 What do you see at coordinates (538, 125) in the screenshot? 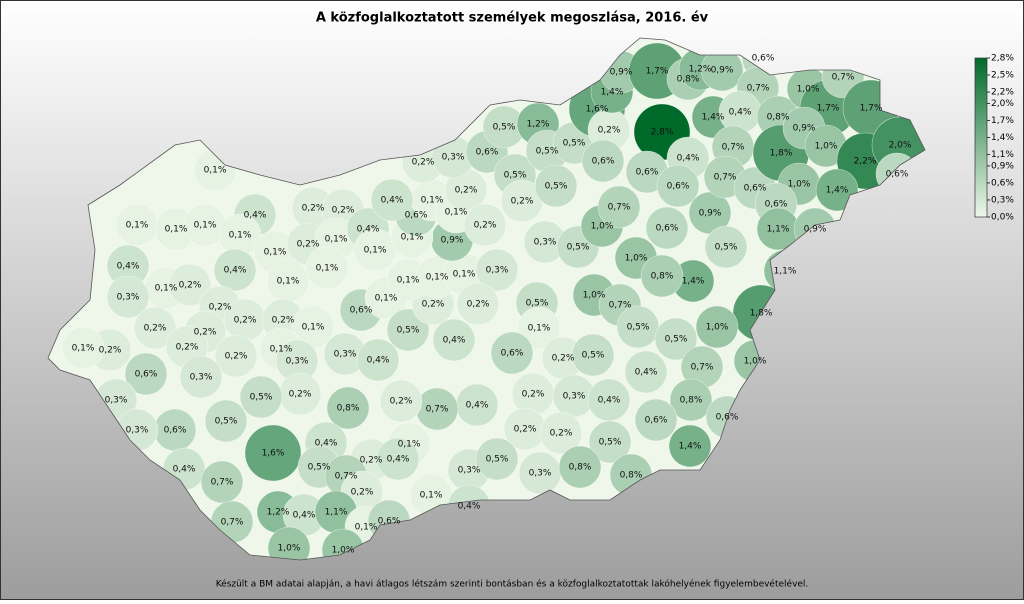
I see `district-label: 1,2%` at bounding box center [538, 125].